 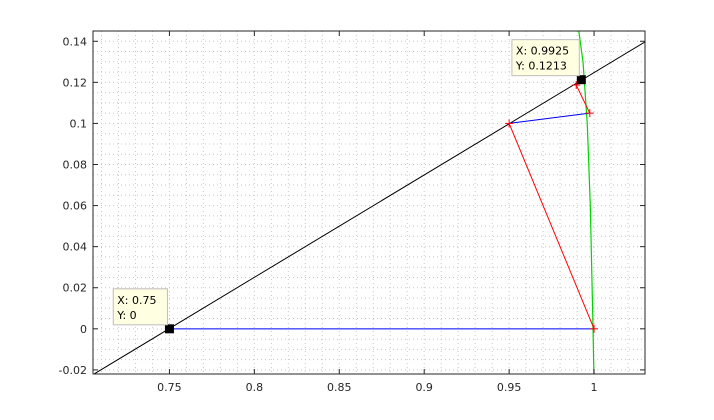 I want to click on datatip: X: 0.9925 Y: 0.1213, so click(x=545, y=58).